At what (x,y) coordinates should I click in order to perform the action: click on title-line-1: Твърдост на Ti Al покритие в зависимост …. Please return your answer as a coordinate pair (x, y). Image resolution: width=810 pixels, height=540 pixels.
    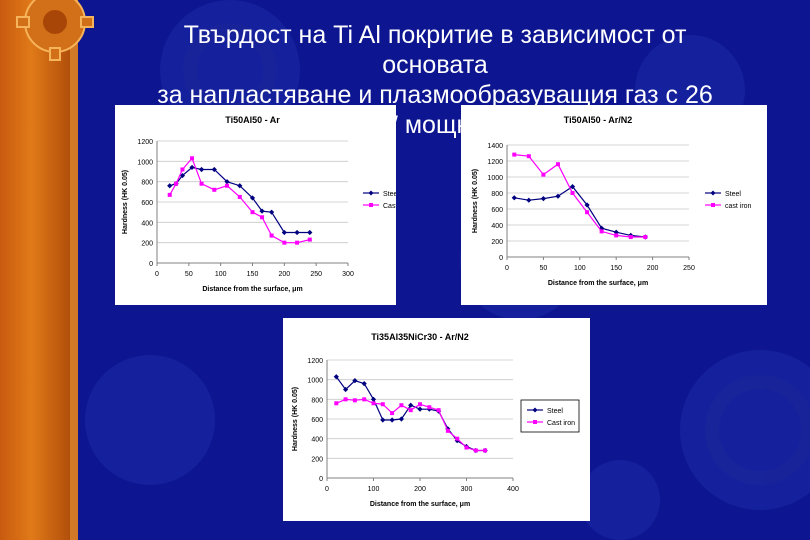
    Looking at the image, I should click on (435, 35).